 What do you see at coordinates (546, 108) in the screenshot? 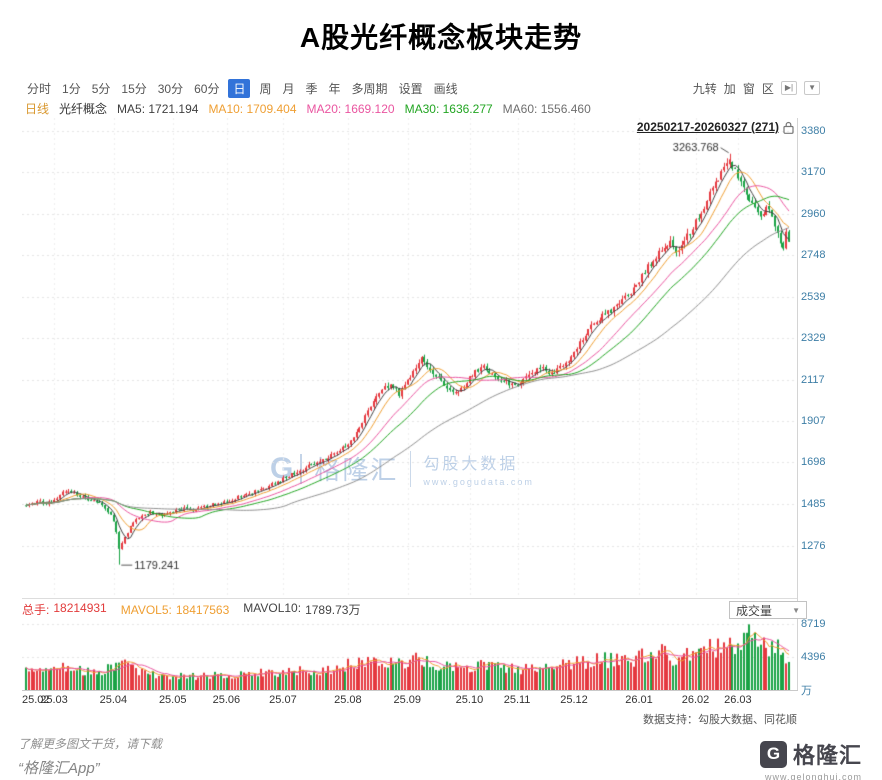
I see `ma60-readout: MA60: 1556.460` at bounding box center [546, 108].